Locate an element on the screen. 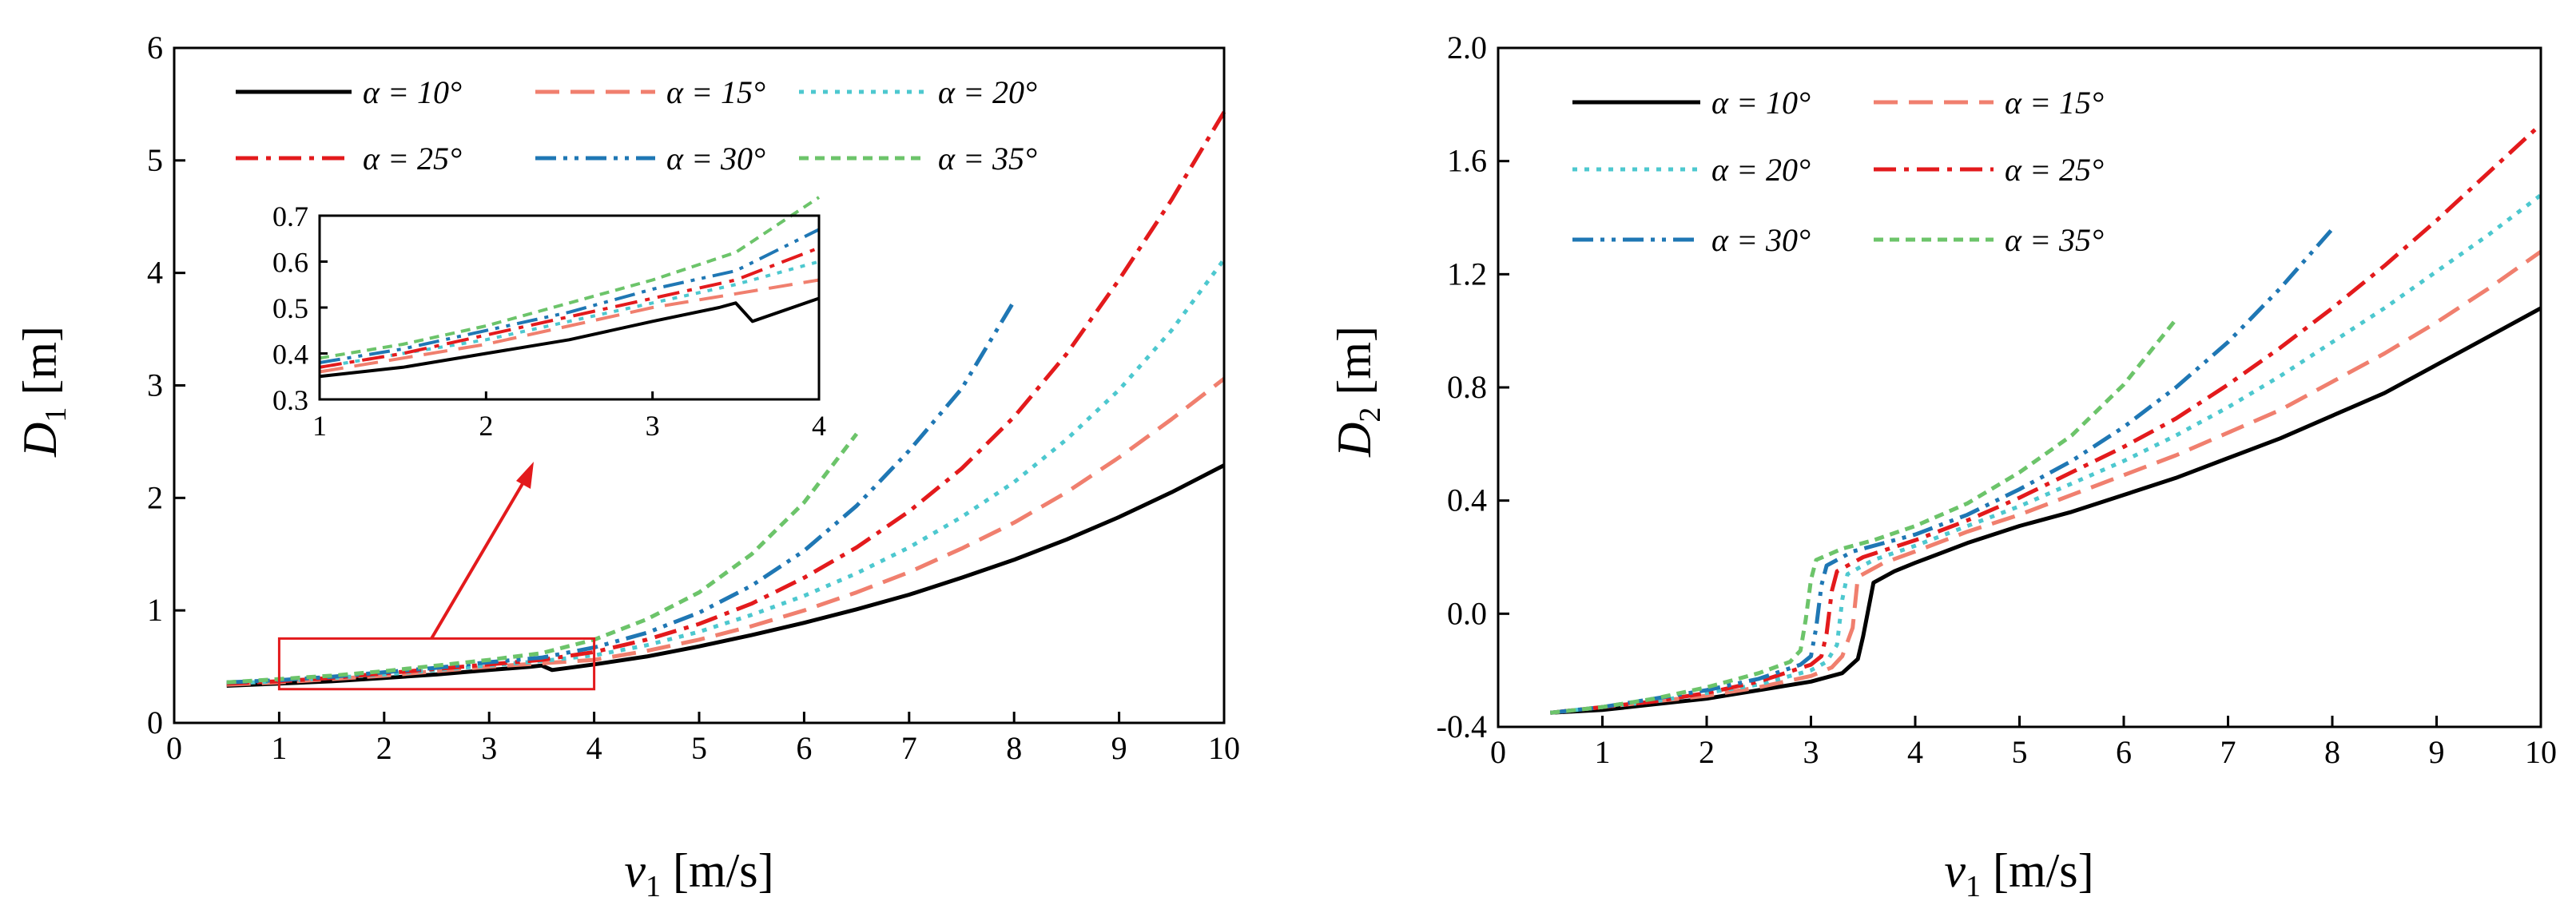  right-legend-item: α = 25° is located at coordinates (1989, 170).